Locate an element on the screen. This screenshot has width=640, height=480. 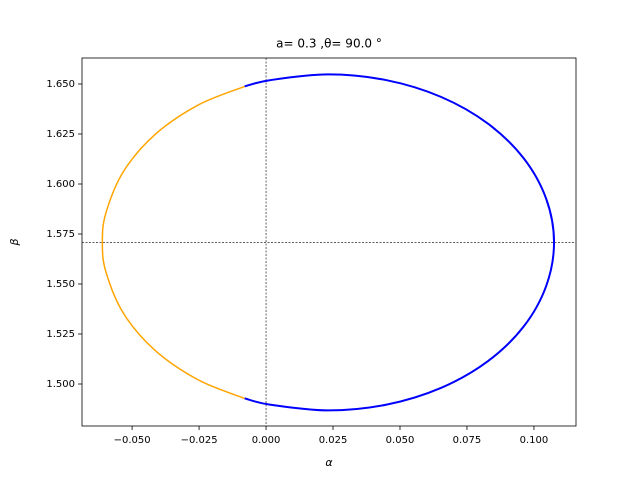
y-tick-label: 1.600 is located at coordinates (60, 184).